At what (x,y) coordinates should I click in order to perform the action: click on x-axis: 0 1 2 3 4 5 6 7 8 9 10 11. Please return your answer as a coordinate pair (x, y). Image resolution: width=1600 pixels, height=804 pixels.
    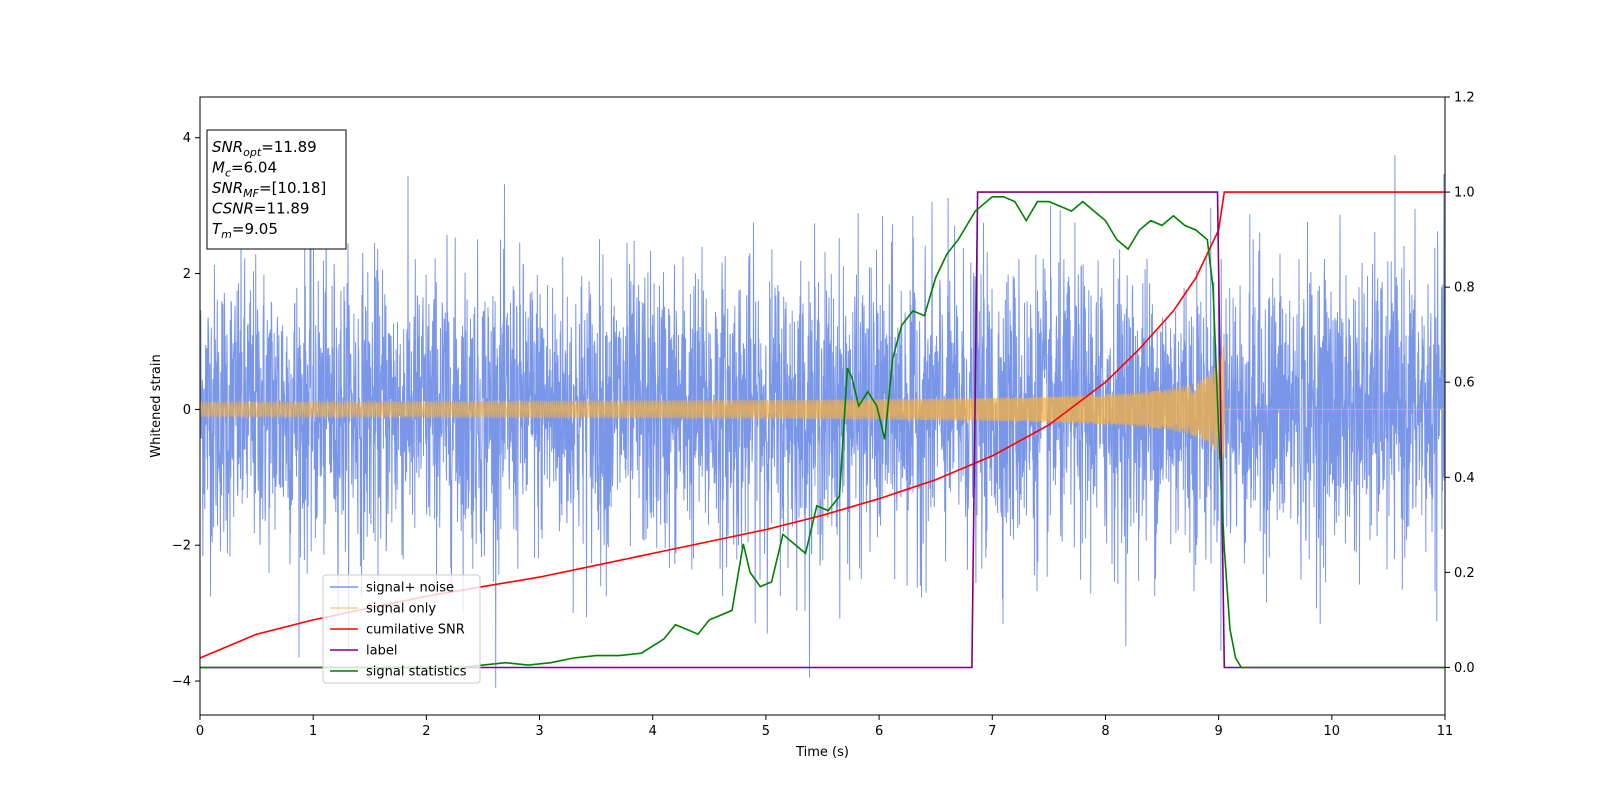
    Looking at the image, I should click on (824, 727).